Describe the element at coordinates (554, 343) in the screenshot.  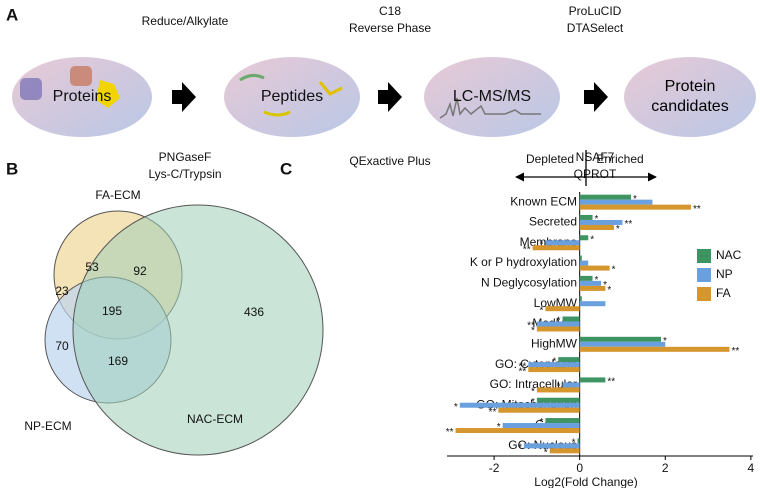
I see `y-tick-label: HighMW` at that location.